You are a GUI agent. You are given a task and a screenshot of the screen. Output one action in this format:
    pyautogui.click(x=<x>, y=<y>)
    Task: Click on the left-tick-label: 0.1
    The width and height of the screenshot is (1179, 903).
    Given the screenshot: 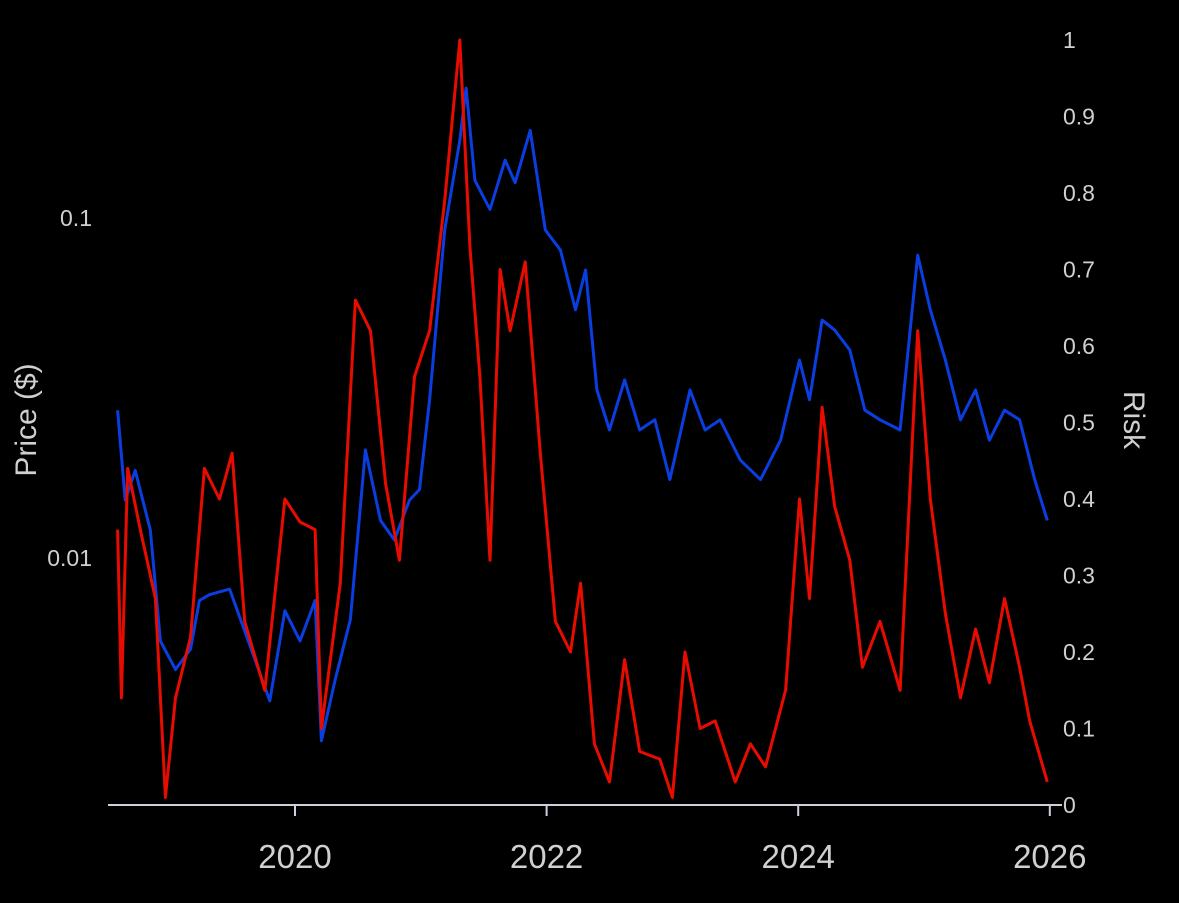 What is the action you would take?
    pyautogui.click(x=76, y=218)
    